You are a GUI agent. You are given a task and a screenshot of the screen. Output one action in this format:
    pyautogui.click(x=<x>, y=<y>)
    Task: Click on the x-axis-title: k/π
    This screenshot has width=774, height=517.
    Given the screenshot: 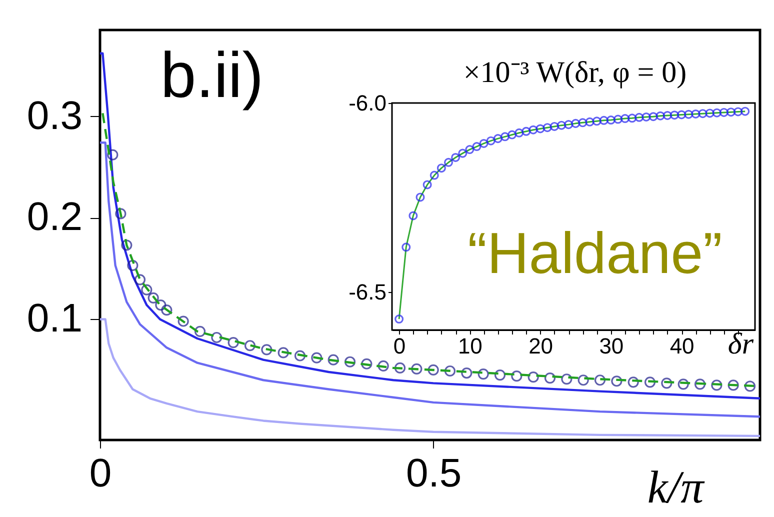 What is the action you would take?
    pyautogui.click(x=676, y=487)
    